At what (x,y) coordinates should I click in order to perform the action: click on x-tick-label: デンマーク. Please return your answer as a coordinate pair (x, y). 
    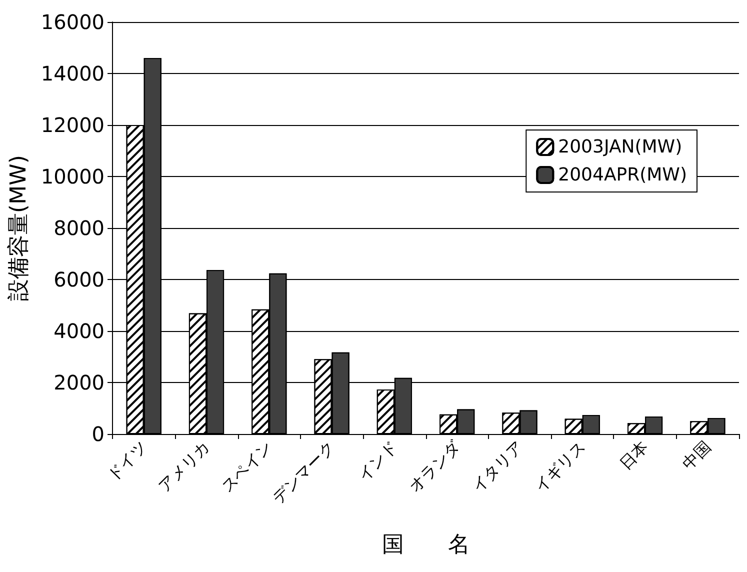
    Looking at the image, I should click on (303, 472).